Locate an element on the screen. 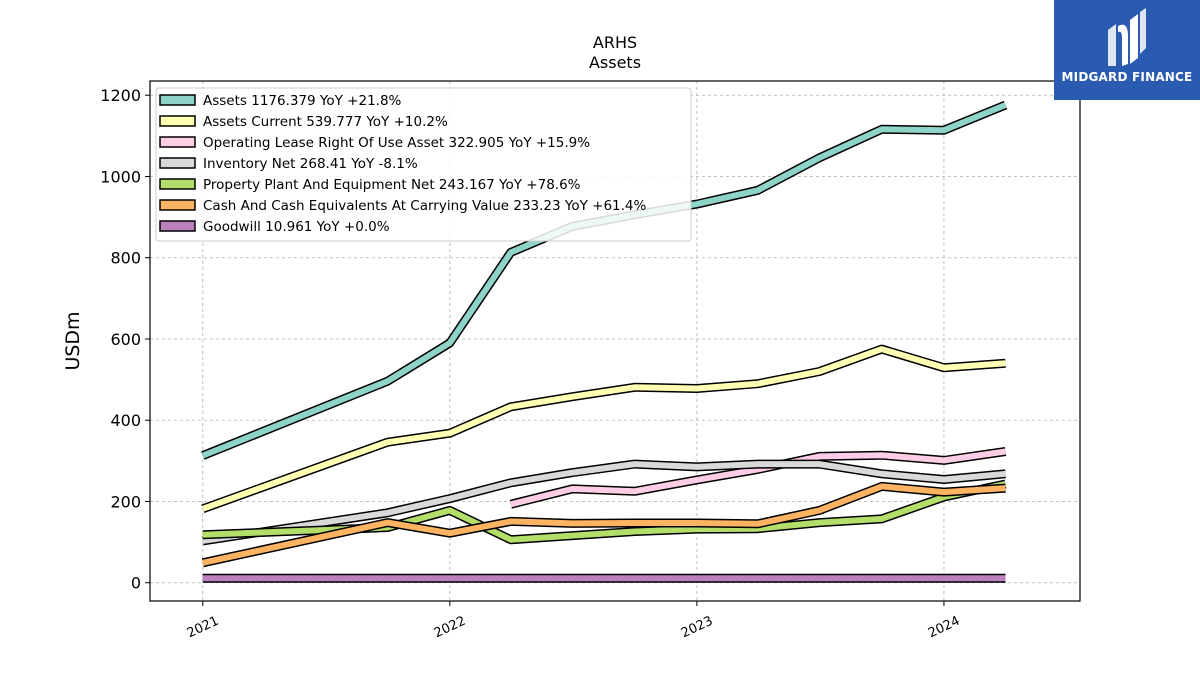 This screenshot has width=1200, height=675. legend-label: Inventory Net 268.41 YoY -8.1% is located at coordinates (310, 164).